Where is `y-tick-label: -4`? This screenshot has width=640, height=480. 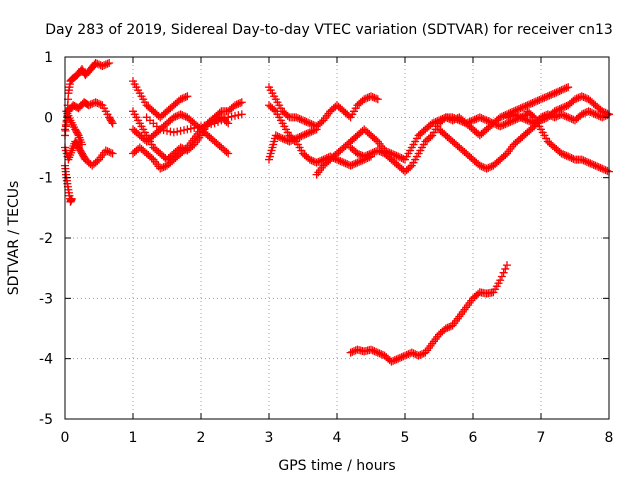
y-tick-label: -4 is located at coordinates (46, 360).